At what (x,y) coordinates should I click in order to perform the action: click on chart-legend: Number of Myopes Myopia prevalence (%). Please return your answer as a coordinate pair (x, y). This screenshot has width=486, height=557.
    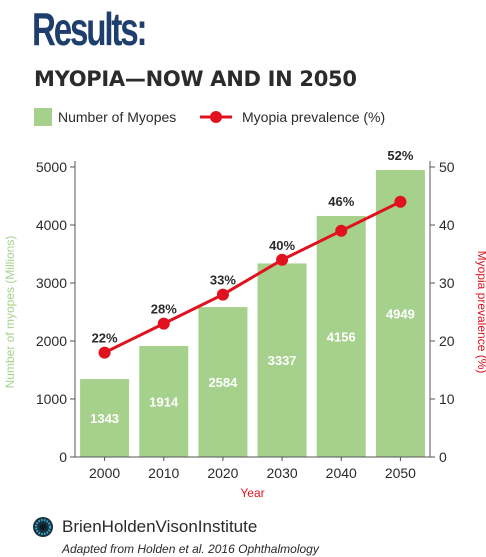
    Looking at the image, I should click on (209, 117).